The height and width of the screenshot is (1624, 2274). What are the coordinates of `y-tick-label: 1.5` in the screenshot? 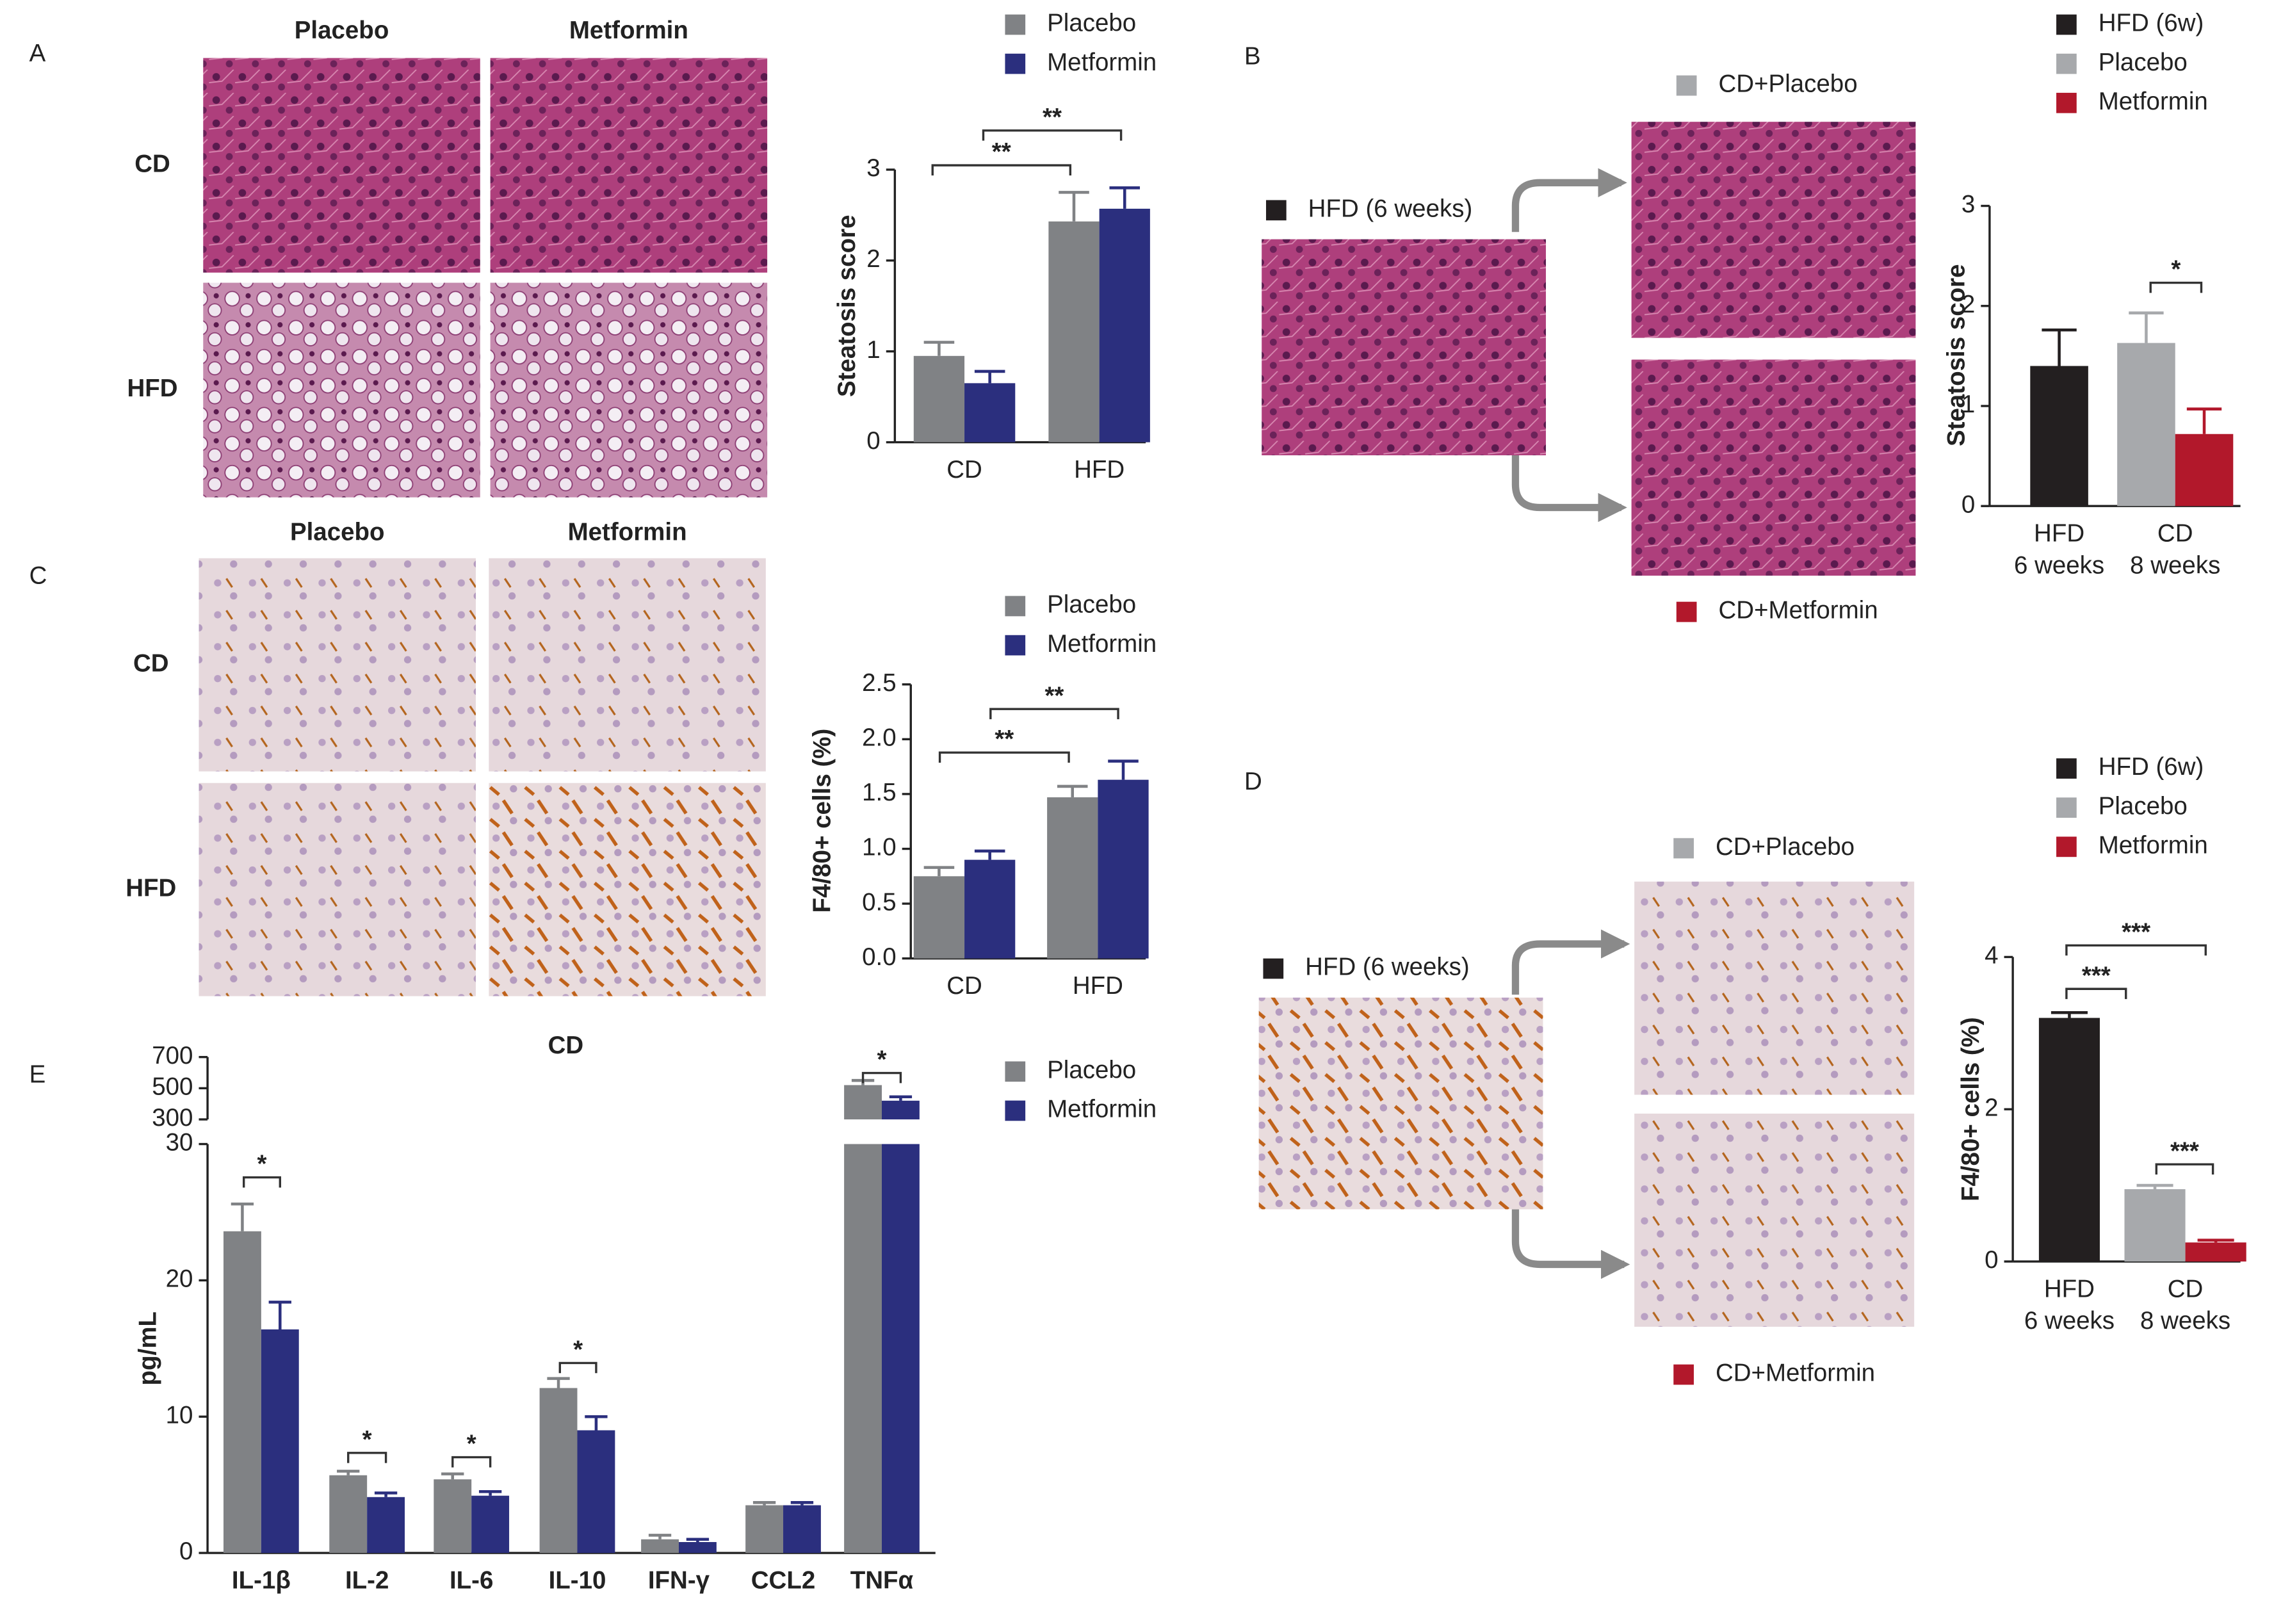 It's located at (879, 792).